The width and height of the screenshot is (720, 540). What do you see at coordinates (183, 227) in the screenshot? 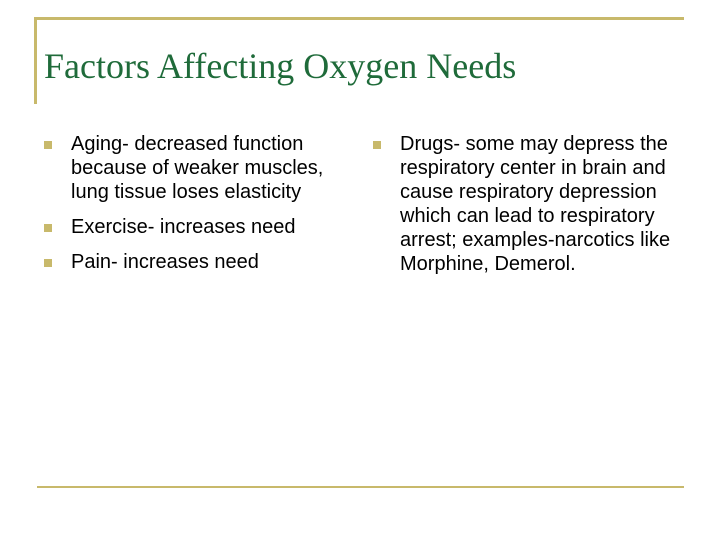
I see `list-item-text: Exercise- increases need` at bounding box center [183, 227].